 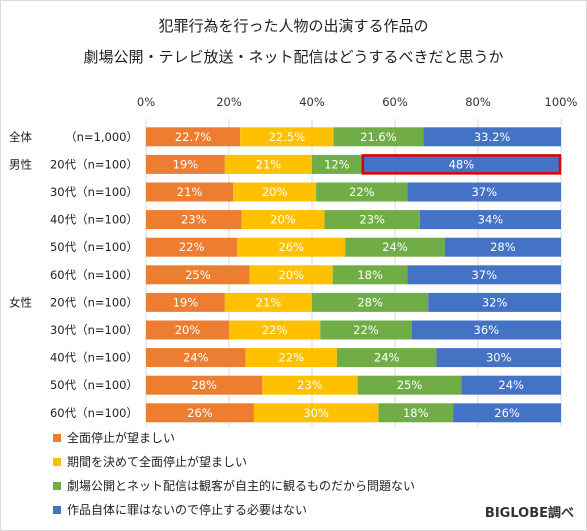 I want to click on row-label: （n=1,000）, so click(x=101, y=137).